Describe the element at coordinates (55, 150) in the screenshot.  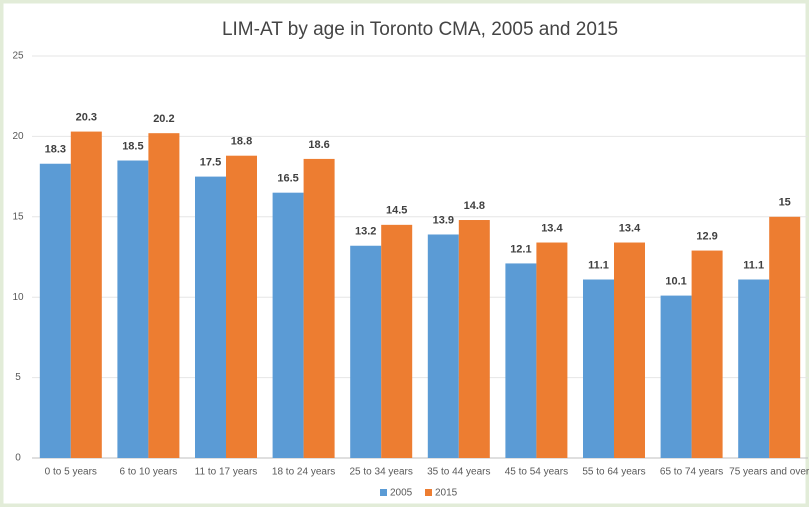
I see `data-label: 18.3` at that location.